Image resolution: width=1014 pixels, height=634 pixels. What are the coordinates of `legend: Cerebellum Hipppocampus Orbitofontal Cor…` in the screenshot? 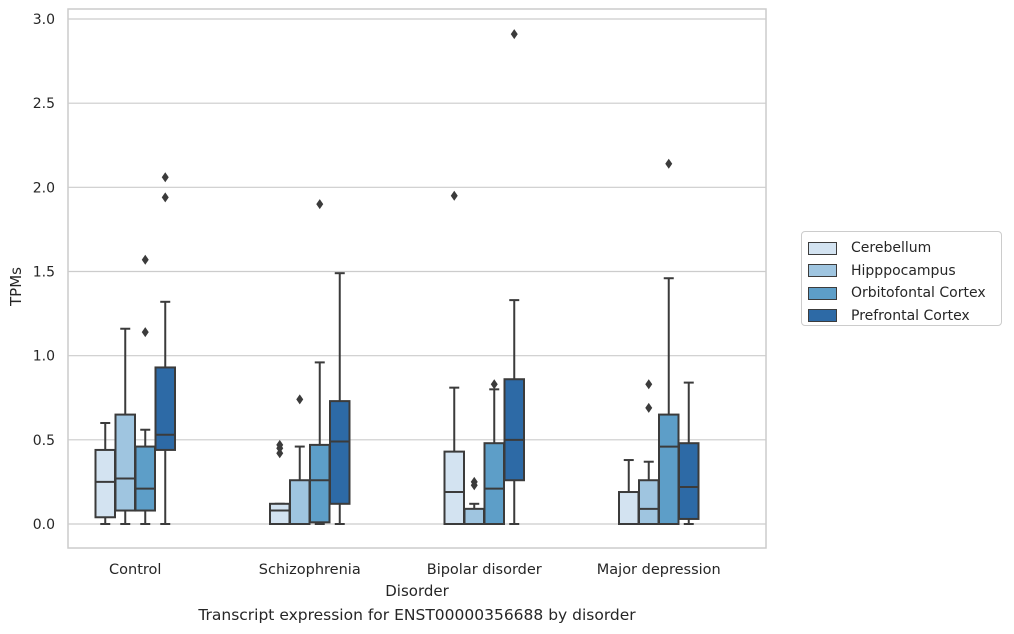 It's located at (901, 278).